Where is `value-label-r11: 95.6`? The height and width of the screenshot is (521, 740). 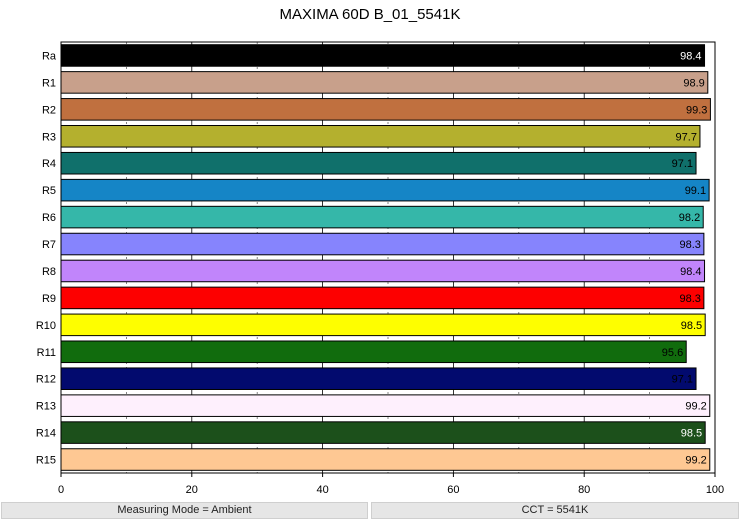 value-label-r11: 95.6 is located at coordinates (672, 353).